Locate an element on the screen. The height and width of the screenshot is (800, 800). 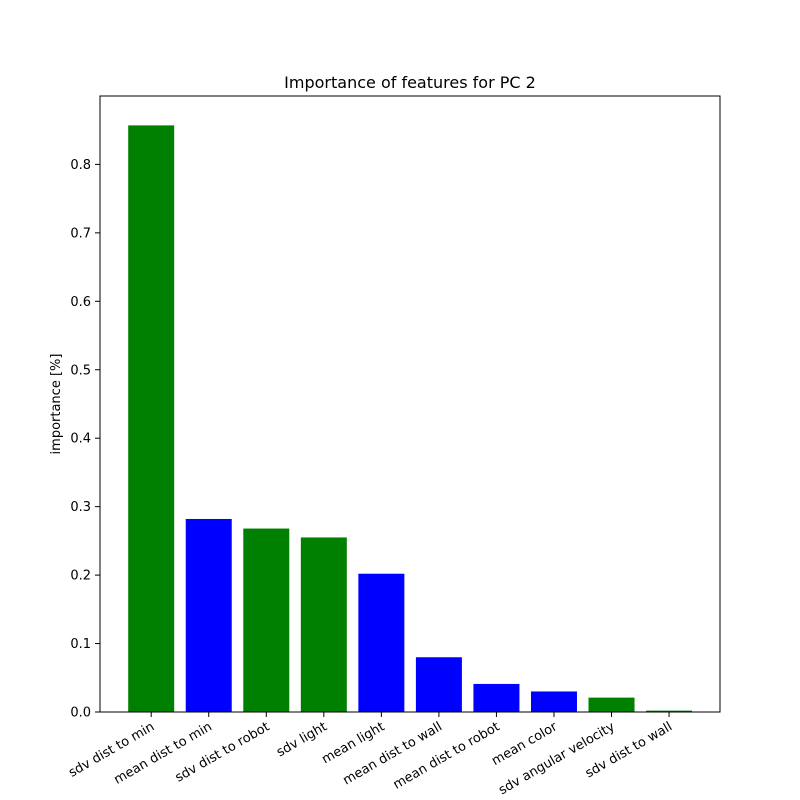
y-tick-label-4: 0.4 is located at coordinates (80, 439).